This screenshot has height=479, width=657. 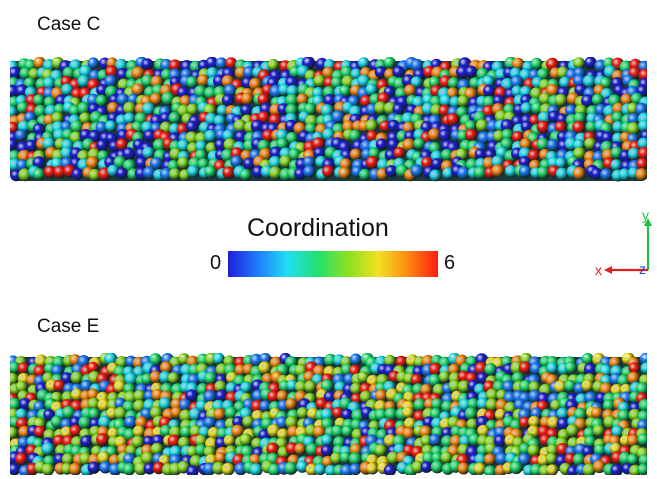 I want to click on coordination-colorbar, so click(x=333, y=264).